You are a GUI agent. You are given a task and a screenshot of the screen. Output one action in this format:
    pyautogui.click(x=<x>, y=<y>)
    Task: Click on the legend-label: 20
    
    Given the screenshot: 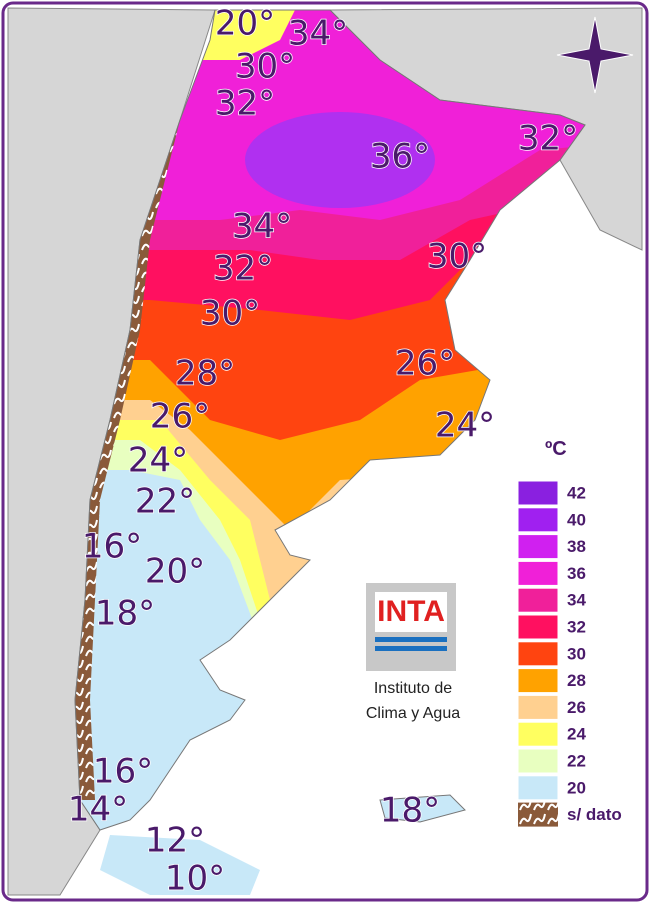 What is the action you would take?
    pyautogui.click(x=576, y=787)
    